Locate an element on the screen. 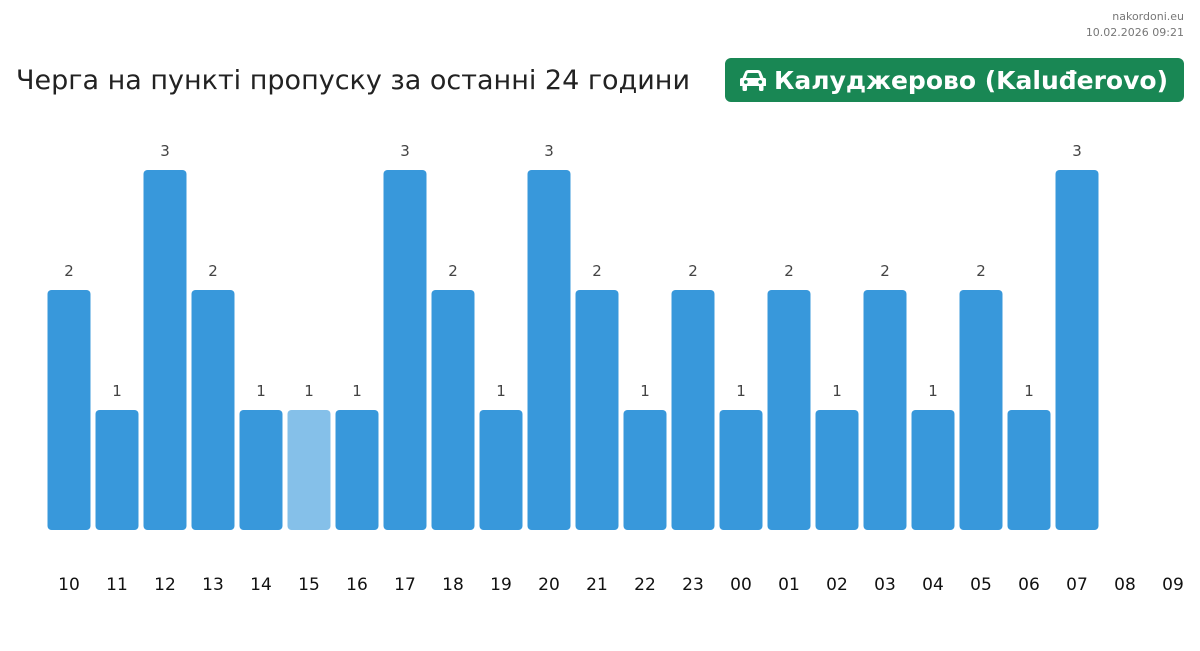 The width and height of the screenshot is (1200, 651). value-label-07: 3 is located at coordinates (1077, 151).